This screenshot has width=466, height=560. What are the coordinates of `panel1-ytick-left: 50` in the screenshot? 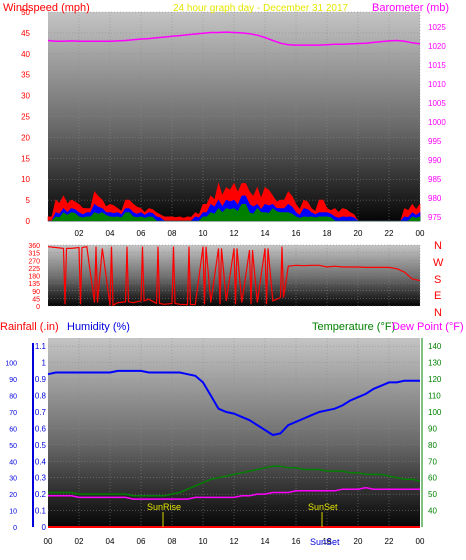 It's located at (25, 12).